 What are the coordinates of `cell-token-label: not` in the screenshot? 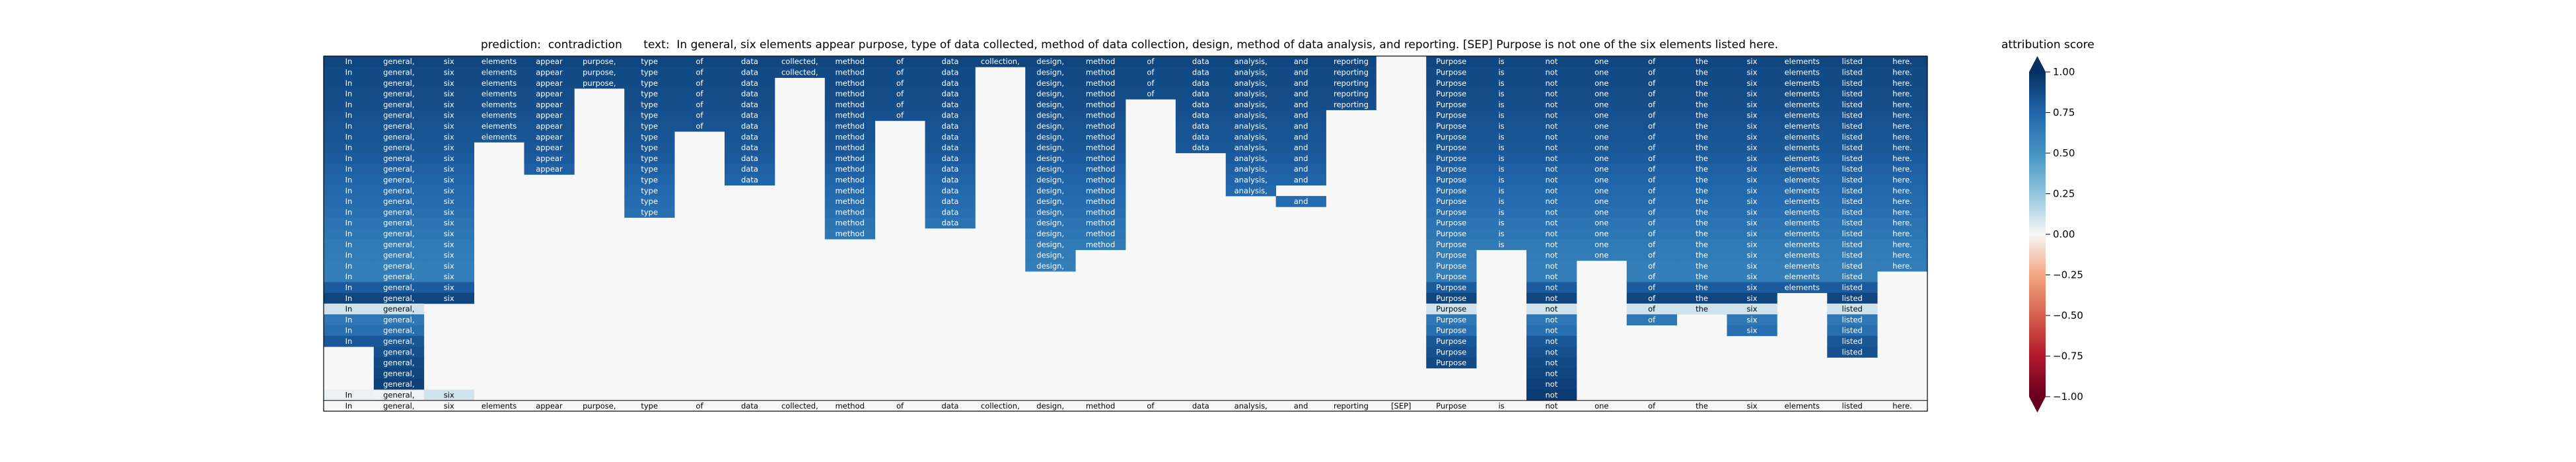 It's located at (1552, 298).